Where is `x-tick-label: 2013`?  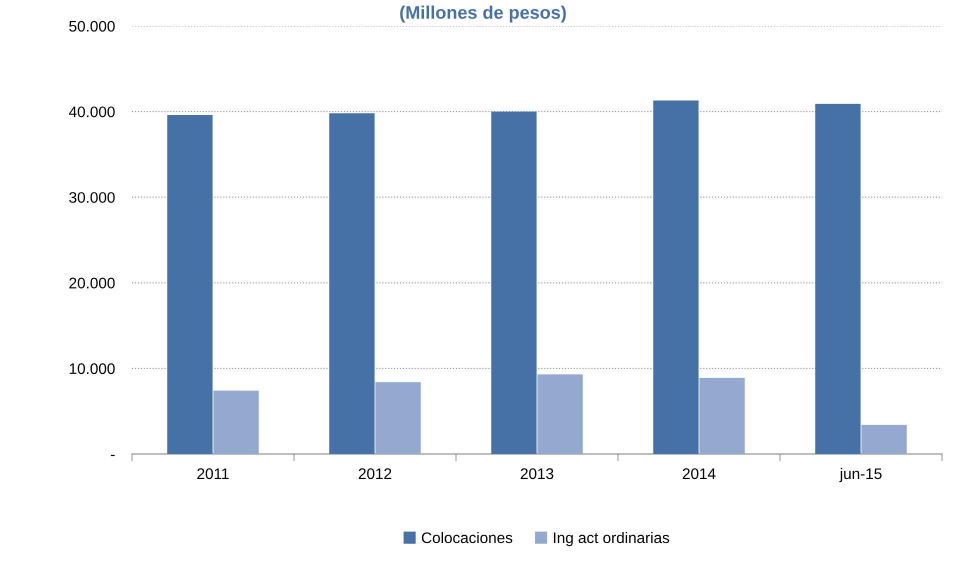 x-tick-label: 2013 is located at coordinates (537, 474).